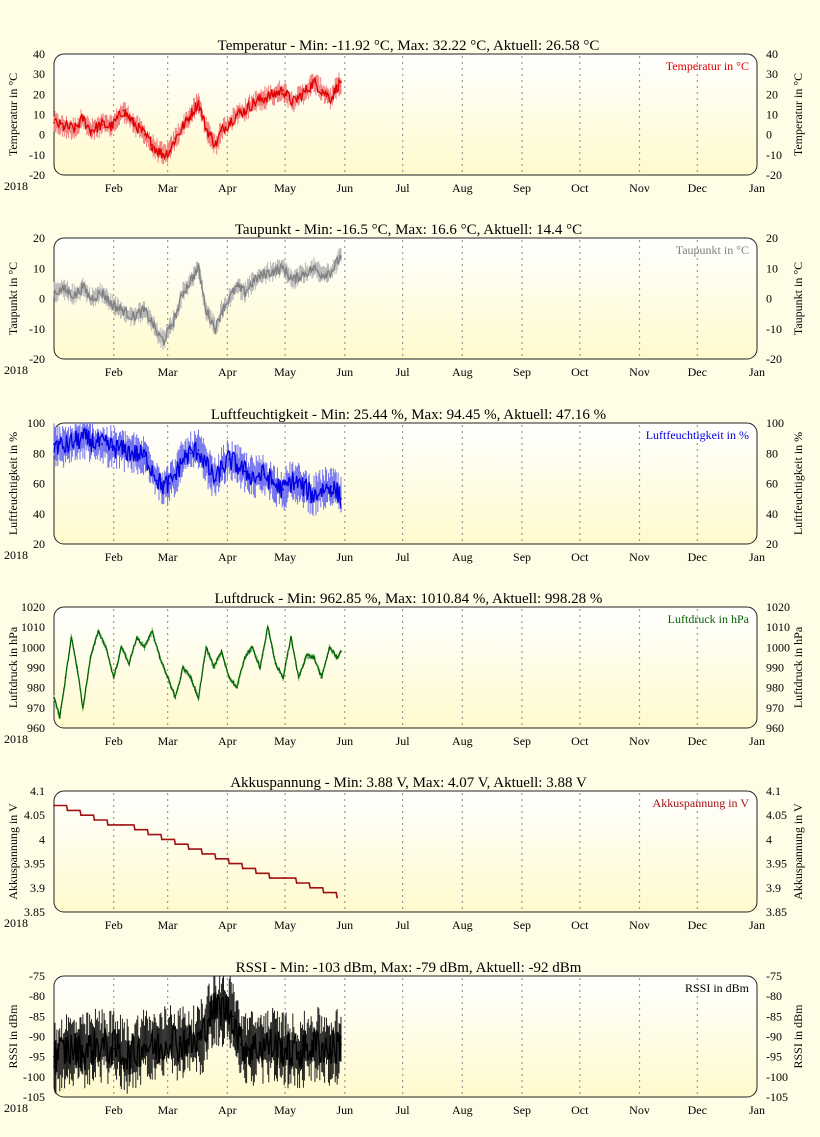 The image size is (820, 1137). I want to click on y-axis-label-right: Luftfeuchtigkeit in %, so click(798, 483).